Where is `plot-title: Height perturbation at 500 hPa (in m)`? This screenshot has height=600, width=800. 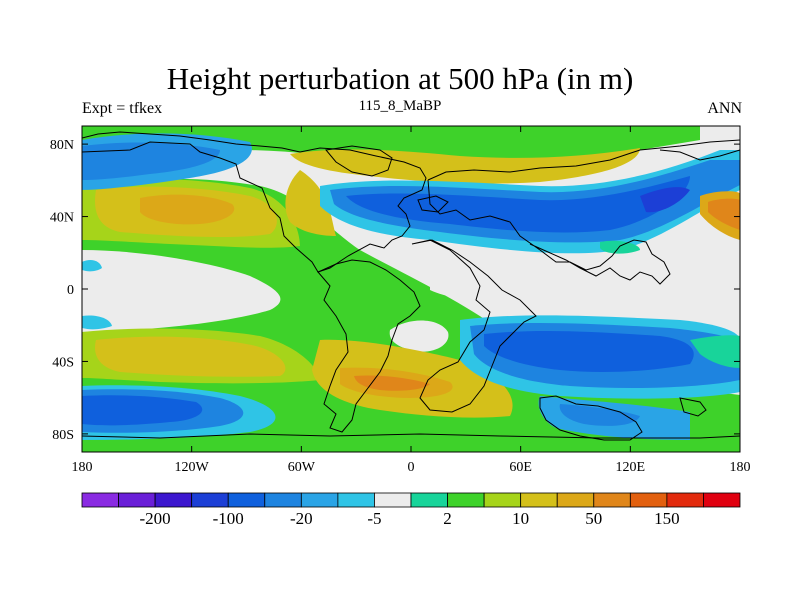
plot-title: Height perturbation at 500 hPa (in m) is located at coordinates (400, 78).